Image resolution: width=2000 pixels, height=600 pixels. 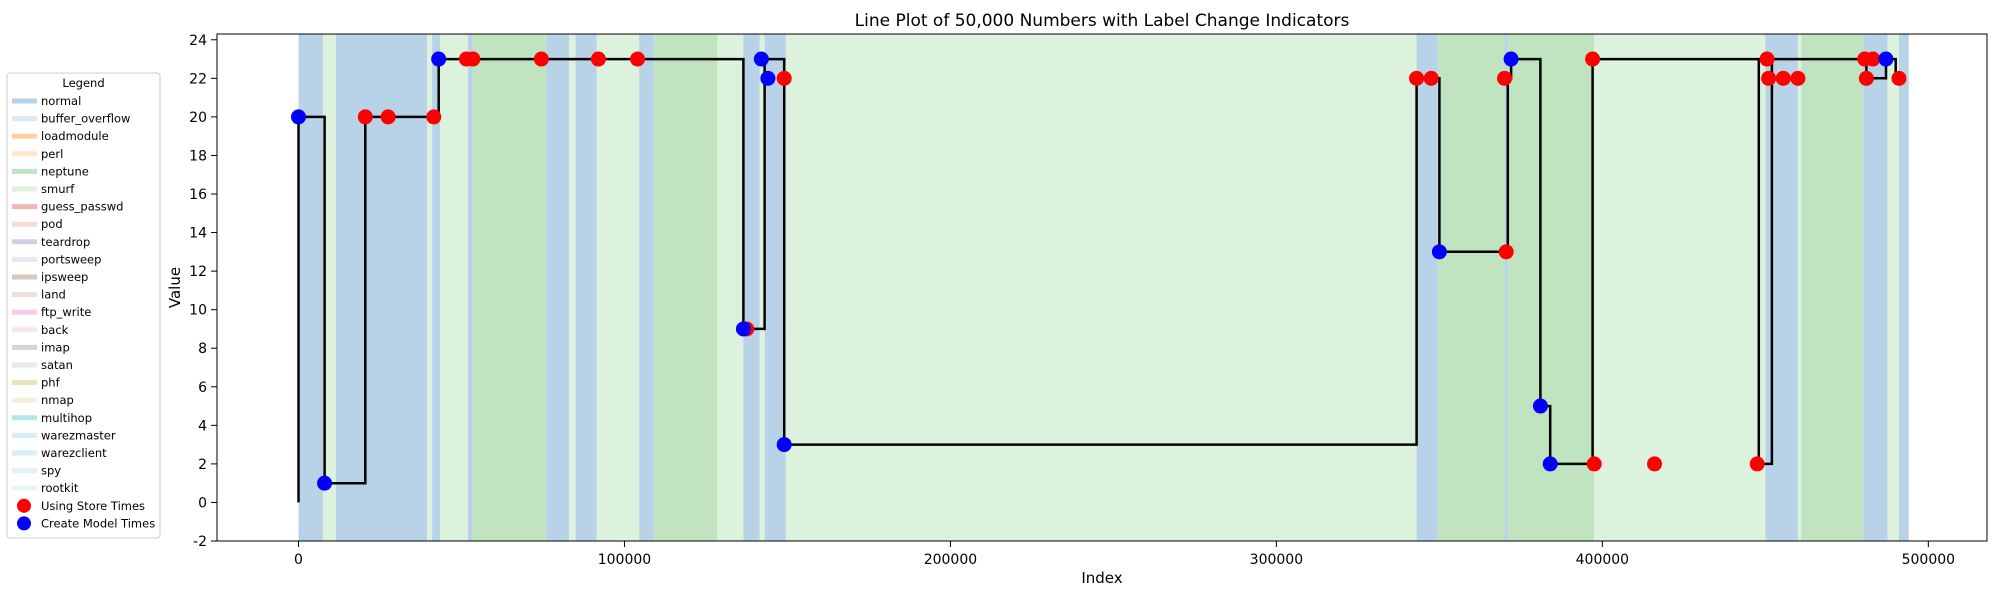 What do you see at coordinates (65, 171) in the screenshot?
I see `legend-label-neptune: neptune` at bounding box center [65, 171].